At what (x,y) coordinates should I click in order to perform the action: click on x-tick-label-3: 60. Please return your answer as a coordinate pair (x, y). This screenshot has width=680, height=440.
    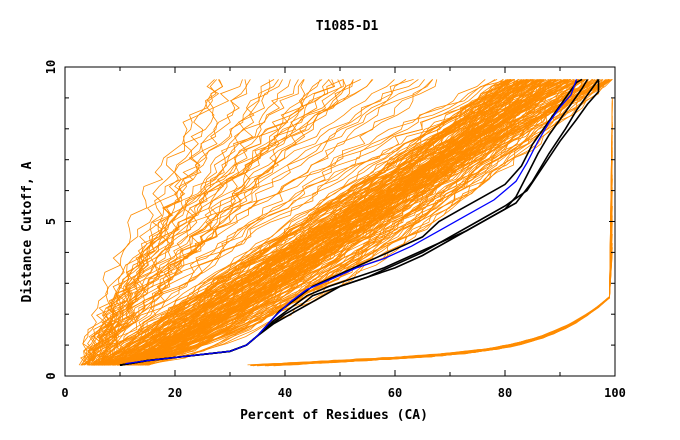
    Looking at the image, I should click on (395, 393).